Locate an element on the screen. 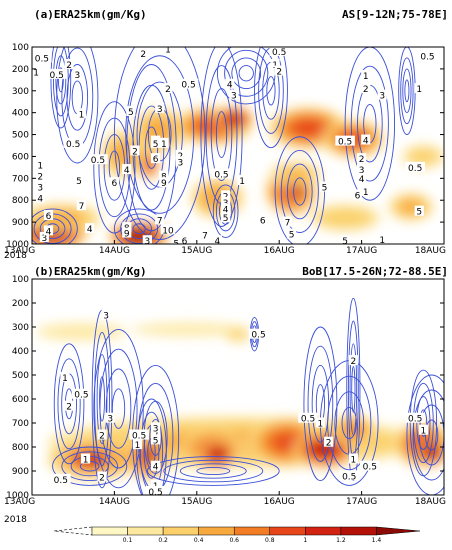 The height and width of the screenshot is (550, 452). x-tick-label: 17AUG is located at coordinates (361, 502).